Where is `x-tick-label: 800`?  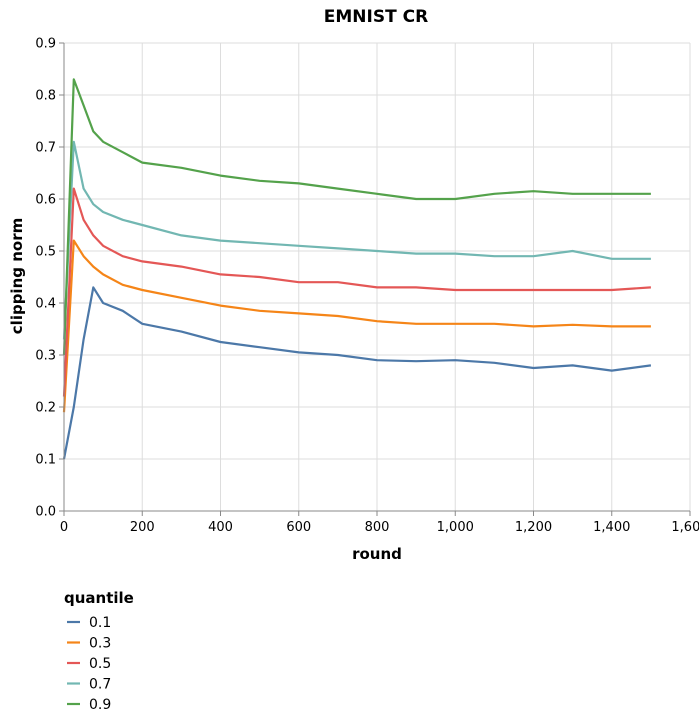
x-tick-label: 800 is located at coordinates (377, 527).